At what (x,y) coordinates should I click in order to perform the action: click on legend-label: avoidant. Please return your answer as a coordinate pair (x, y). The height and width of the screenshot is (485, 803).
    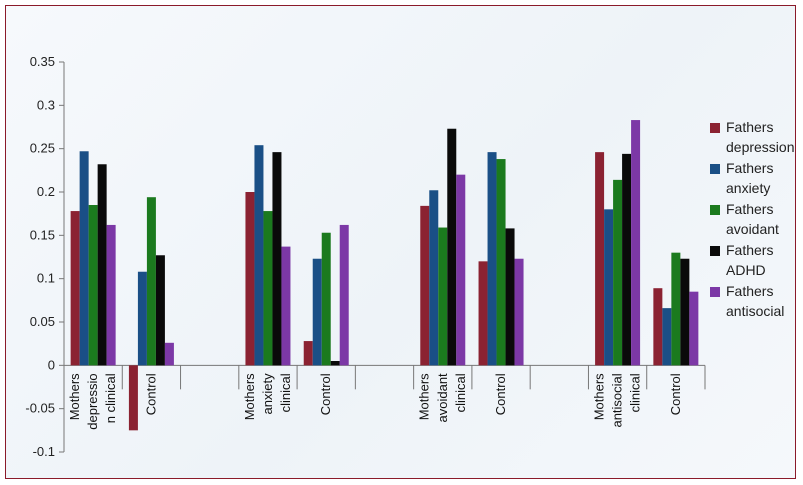
    Looking at the image, I should click on (752, 229).